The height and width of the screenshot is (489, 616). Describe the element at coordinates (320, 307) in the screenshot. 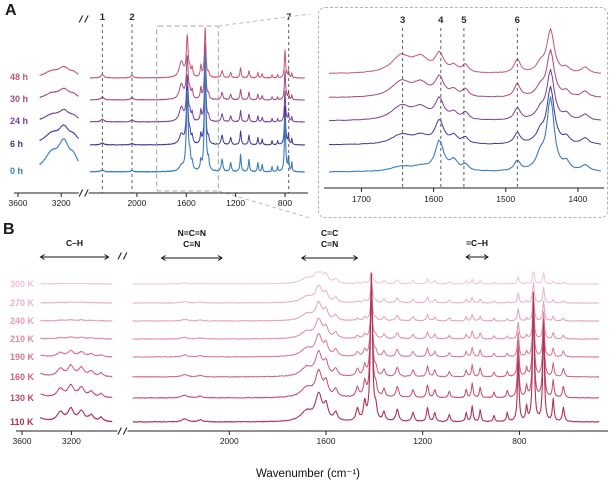

I see `spectrum-240k` at that location.